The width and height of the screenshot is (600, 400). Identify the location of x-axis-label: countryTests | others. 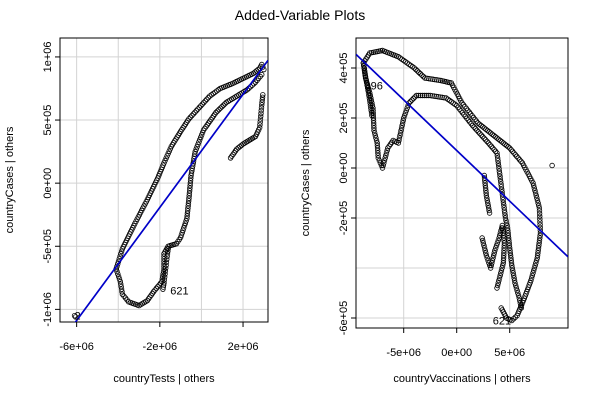
(164, 379).